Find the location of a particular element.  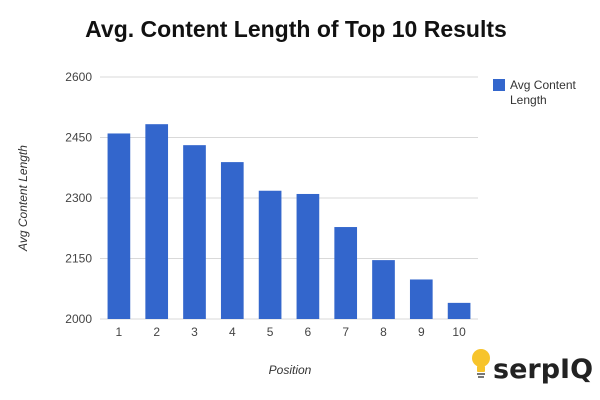

x-tick-label: 4 is located at coordinates (232, 332).